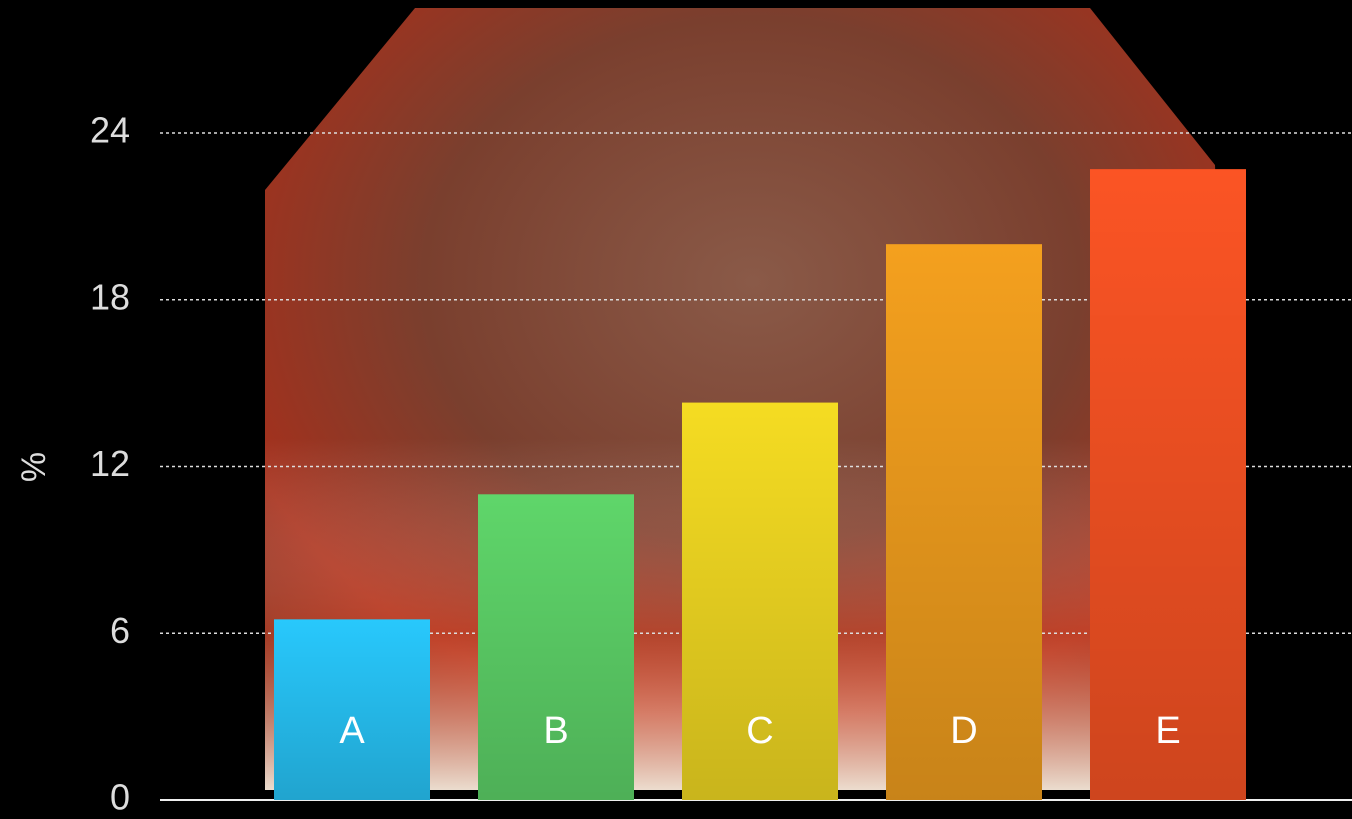  Describe the element at coordinates (110, 130) in the screenshot. I see `y-tick-label: 24` at that location.